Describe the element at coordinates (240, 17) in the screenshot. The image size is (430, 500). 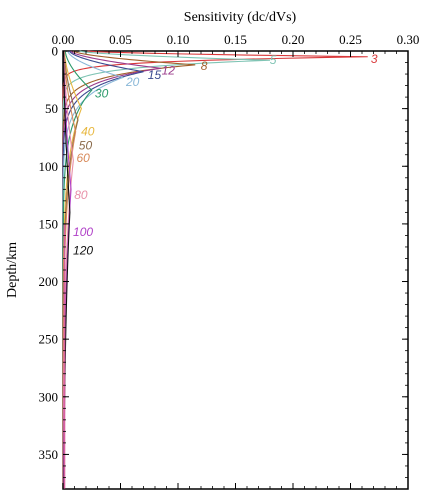
I see `x-axis-title: Sensitivity (dc/dVs)` at that location.